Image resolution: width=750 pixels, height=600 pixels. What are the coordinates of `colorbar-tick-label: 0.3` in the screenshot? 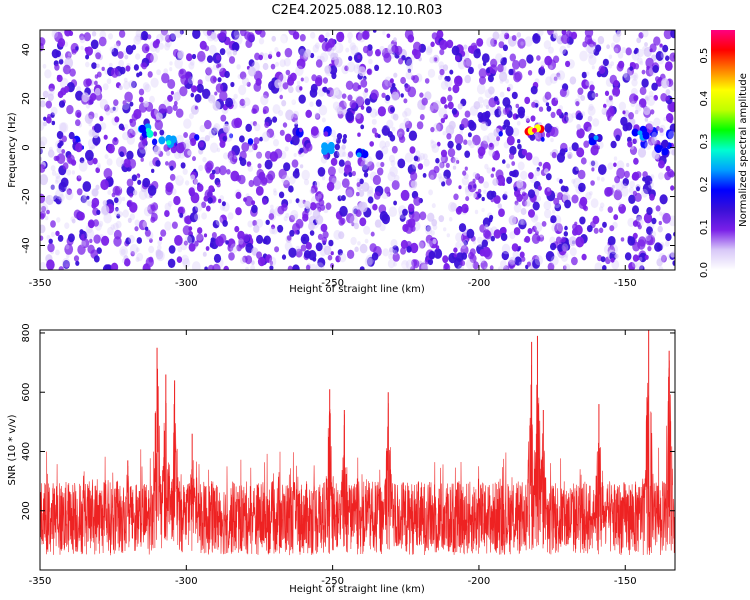 It's located at (704, 141).